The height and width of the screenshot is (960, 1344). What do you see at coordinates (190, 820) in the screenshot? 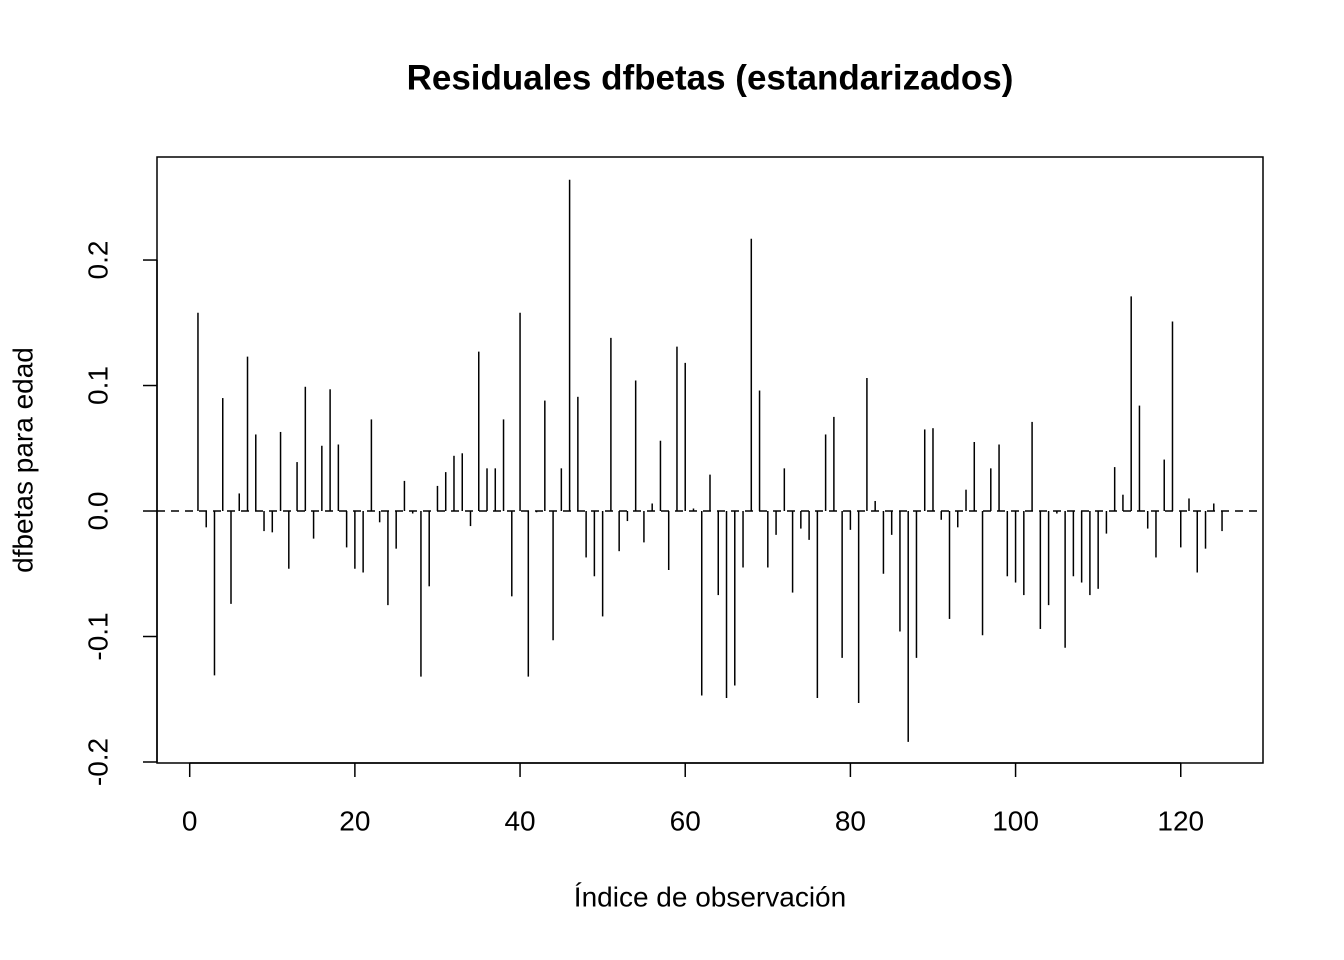
I see `x-tick-label: 0` at bounding box center [190, 820].